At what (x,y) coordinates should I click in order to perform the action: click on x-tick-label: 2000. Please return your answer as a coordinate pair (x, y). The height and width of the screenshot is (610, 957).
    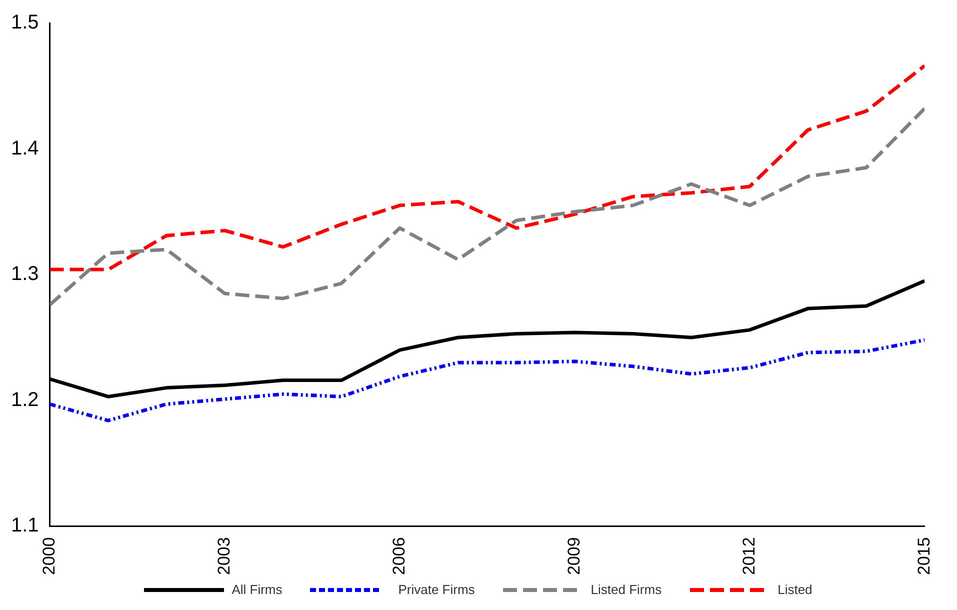
    Looking at the image, I should click on (48, 556).